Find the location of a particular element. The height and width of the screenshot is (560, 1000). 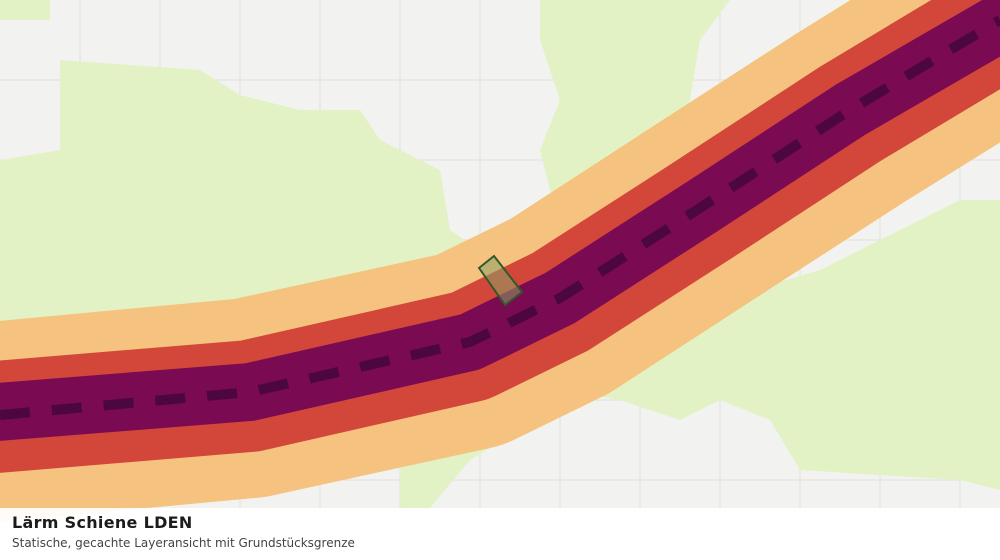

caption-panel is located at coordinates (500, 534).